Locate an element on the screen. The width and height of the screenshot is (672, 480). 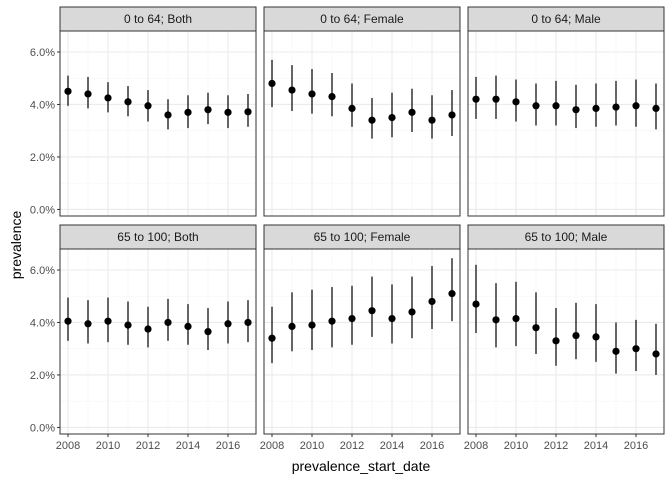
facet-panel: 0 to 64; Male is located at coordinates (566, 111).